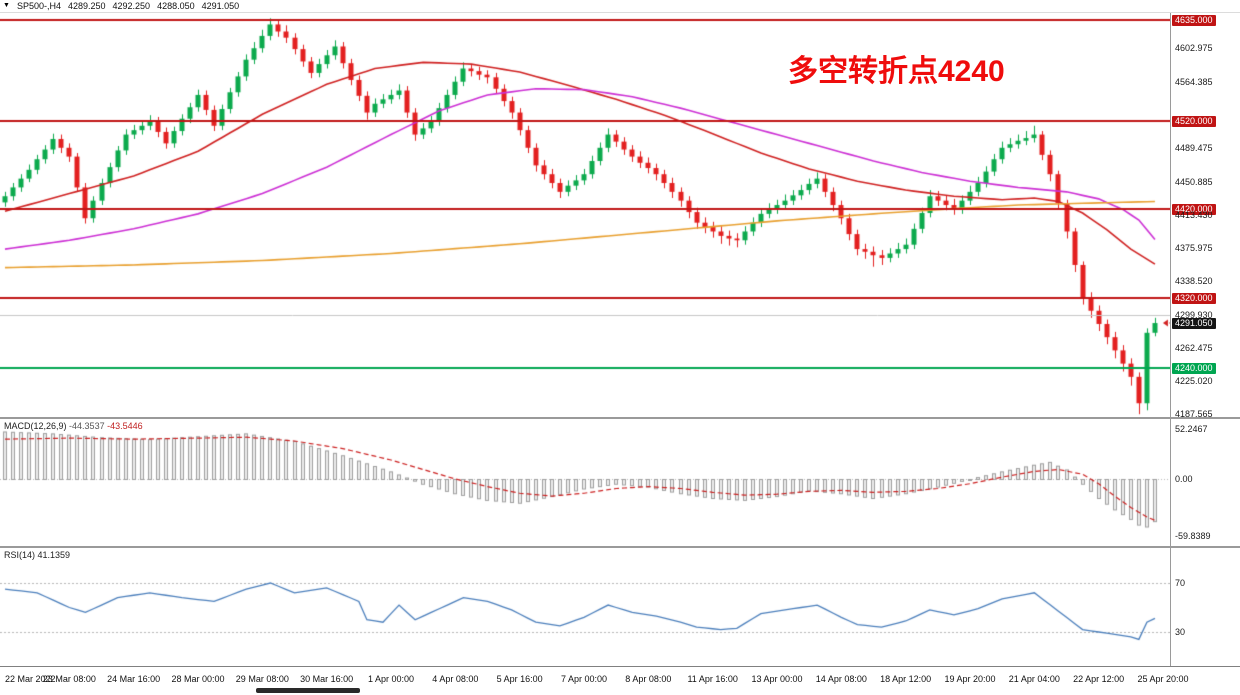 This screenshot has height=695, width=1240. Describe the element at coordinates (125, 426) in the screenshot. I see `macd-signal-value: -43.5446` at that location.